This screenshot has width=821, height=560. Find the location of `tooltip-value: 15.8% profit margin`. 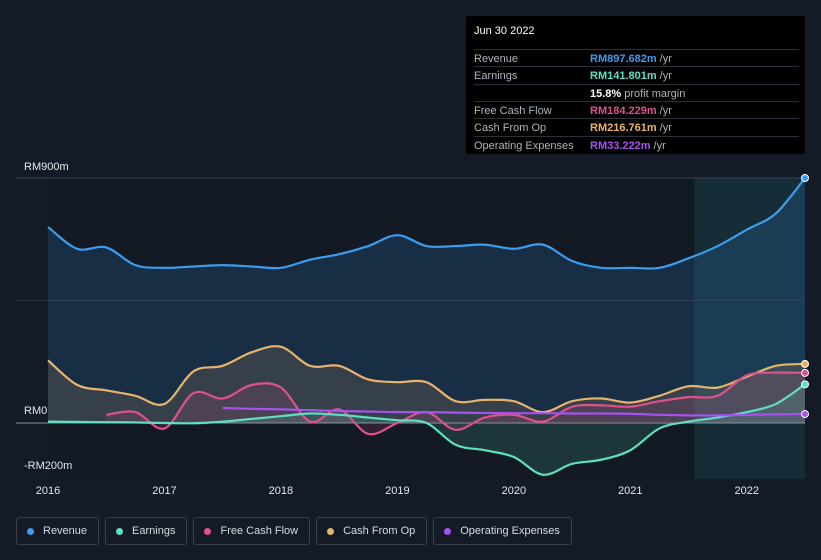

tooltip-value: 15.8% profit margin is located at coordinates (637, 94).